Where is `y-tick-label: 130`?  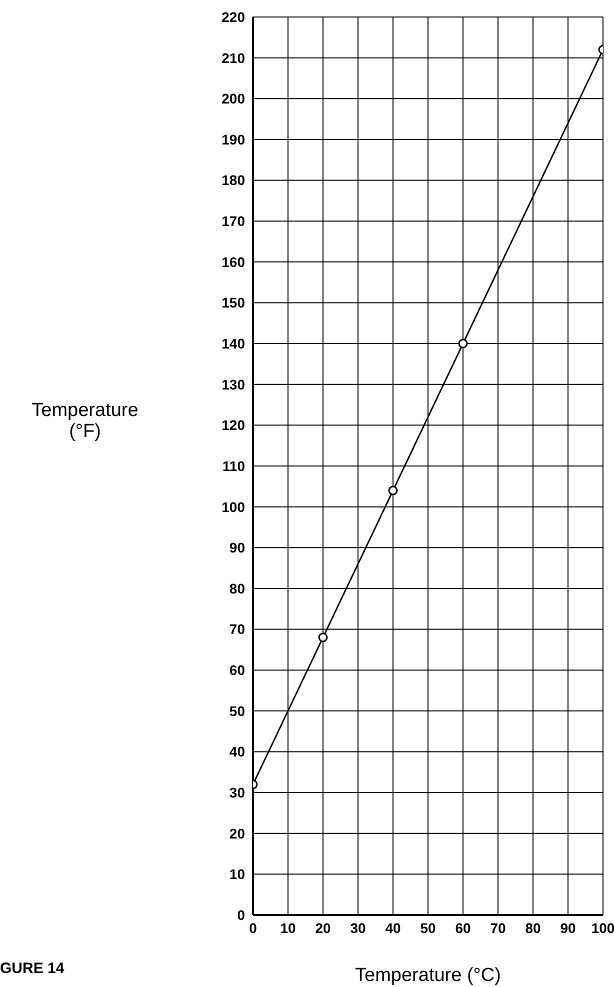 y-tick-label: 130 is located at coordinates (234, 384).